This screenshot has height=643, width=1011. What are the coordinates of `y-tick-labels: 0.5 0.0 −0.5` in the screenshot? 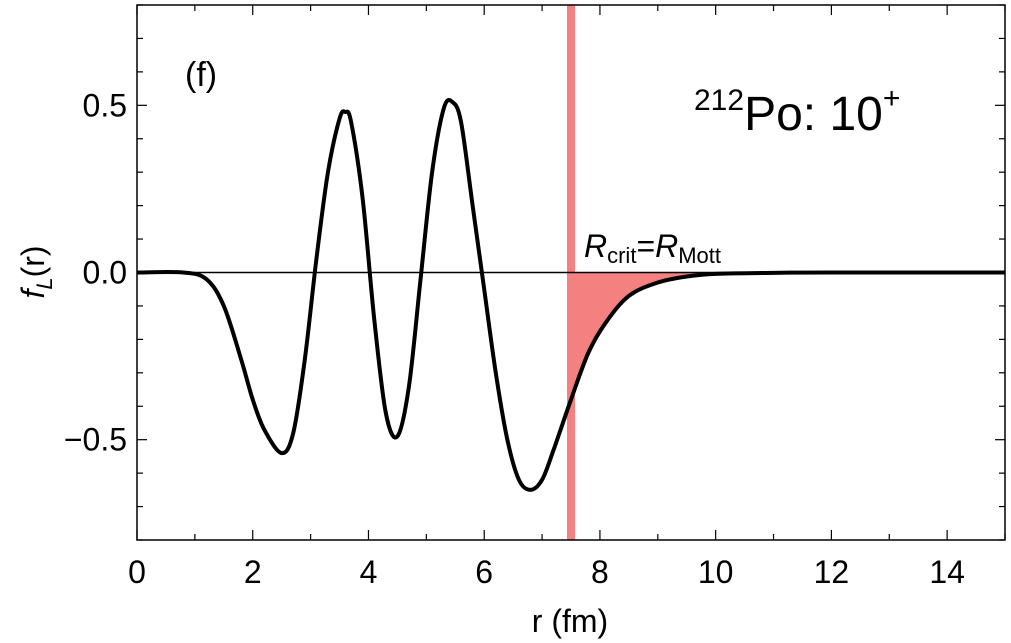 It's located at (95, 272).